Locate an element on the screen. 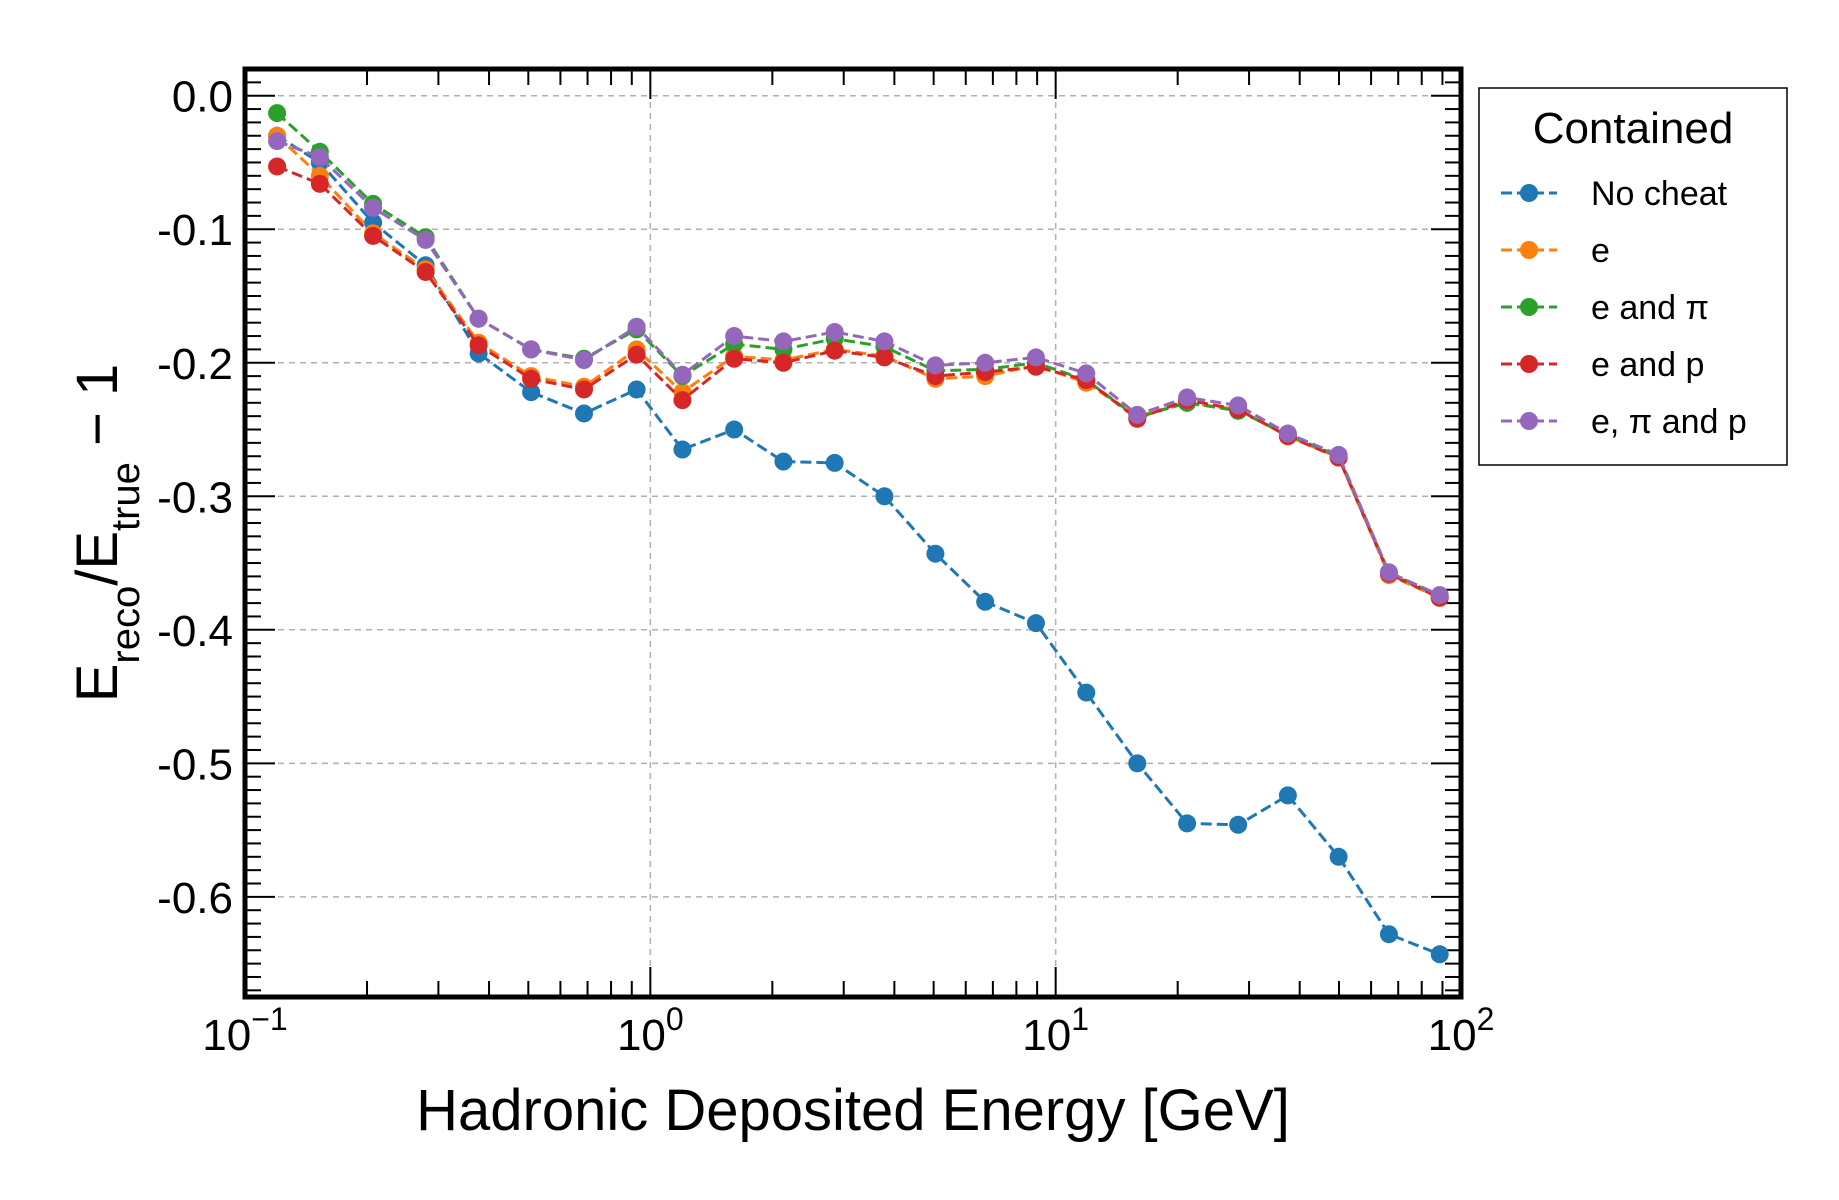 The image size is (1839, 1200). legend-item: e, π and p is located at coordinates (1624, 422).